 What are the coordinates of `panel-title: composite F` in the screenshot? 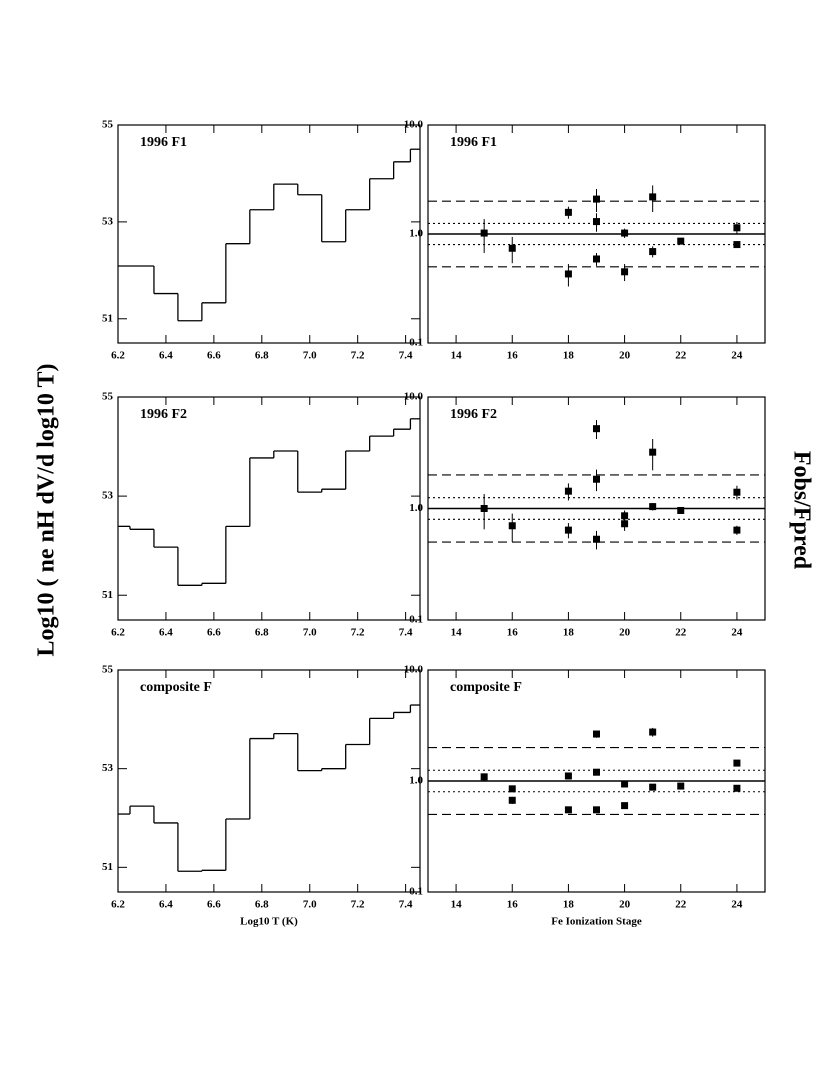 It's located at (486, 687).